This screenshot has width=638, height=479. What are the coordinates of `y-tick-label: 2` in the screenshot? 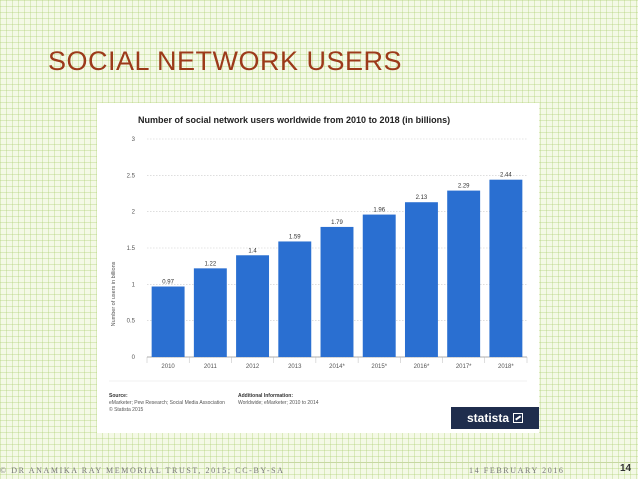 It's located at (134, 213).